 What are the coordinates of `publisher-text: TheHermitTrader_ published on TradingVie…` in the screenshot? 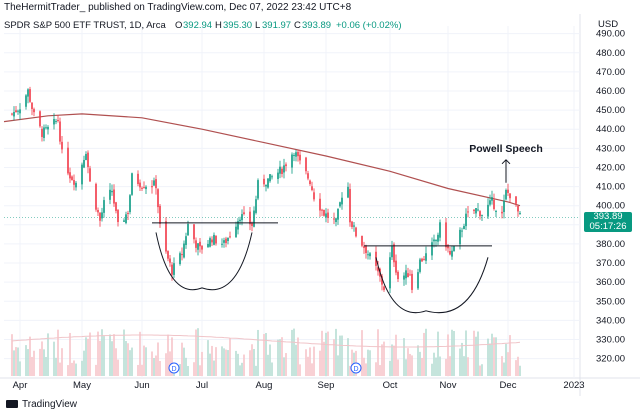 It's located at (178, 7).